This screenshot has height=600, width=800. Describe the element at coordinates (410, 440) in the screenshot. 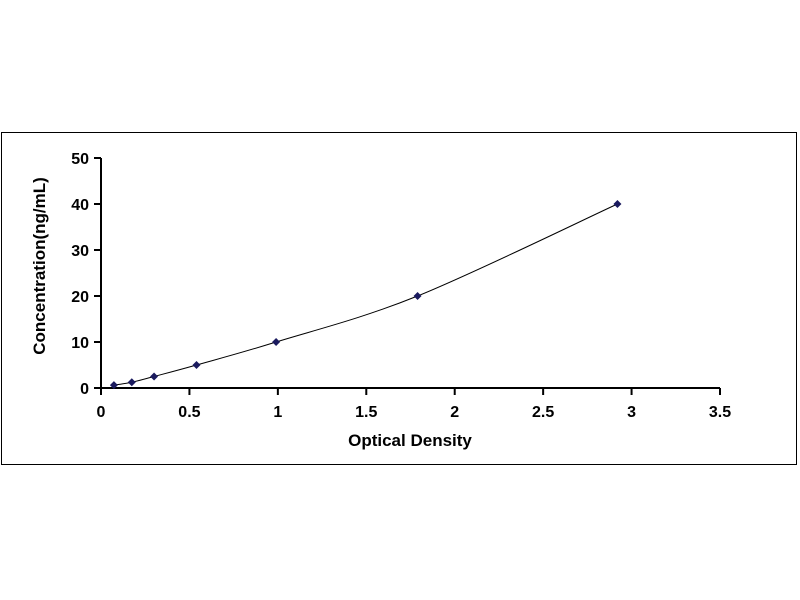

I see `x-axis-label: Optical Density` at that location.